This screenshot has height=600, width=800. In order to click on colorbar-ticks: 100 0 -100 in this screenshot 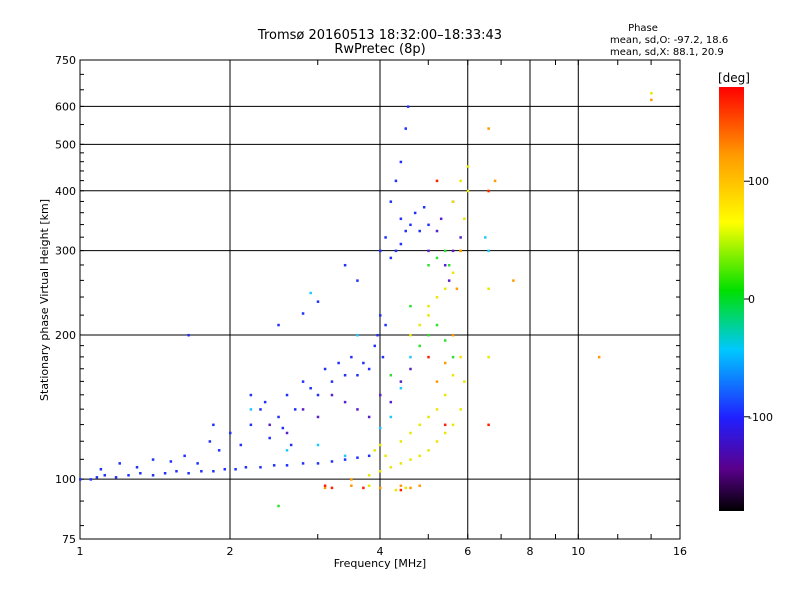, I will do `click(758, 299)`.